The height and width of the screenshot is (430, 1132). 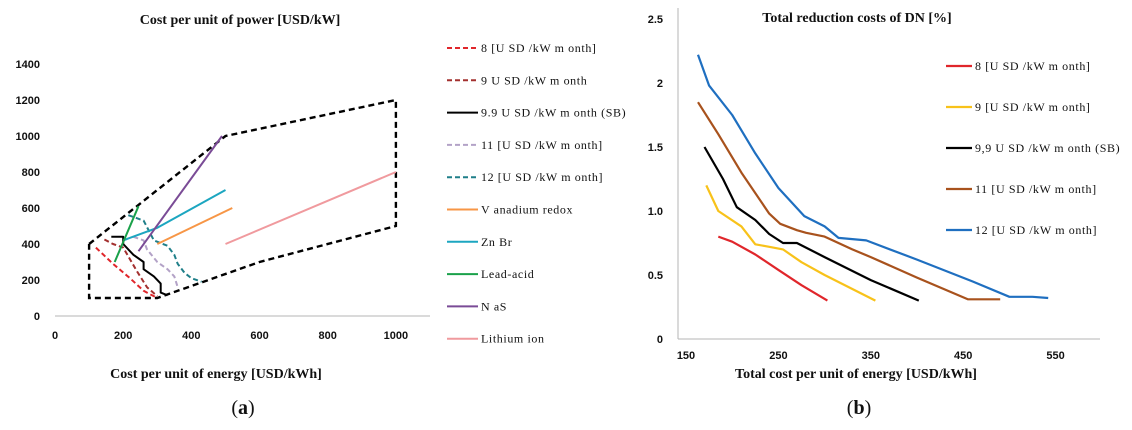 I want to click on chart-b-x-tick-label: 550, so click(x=1055, y=356).